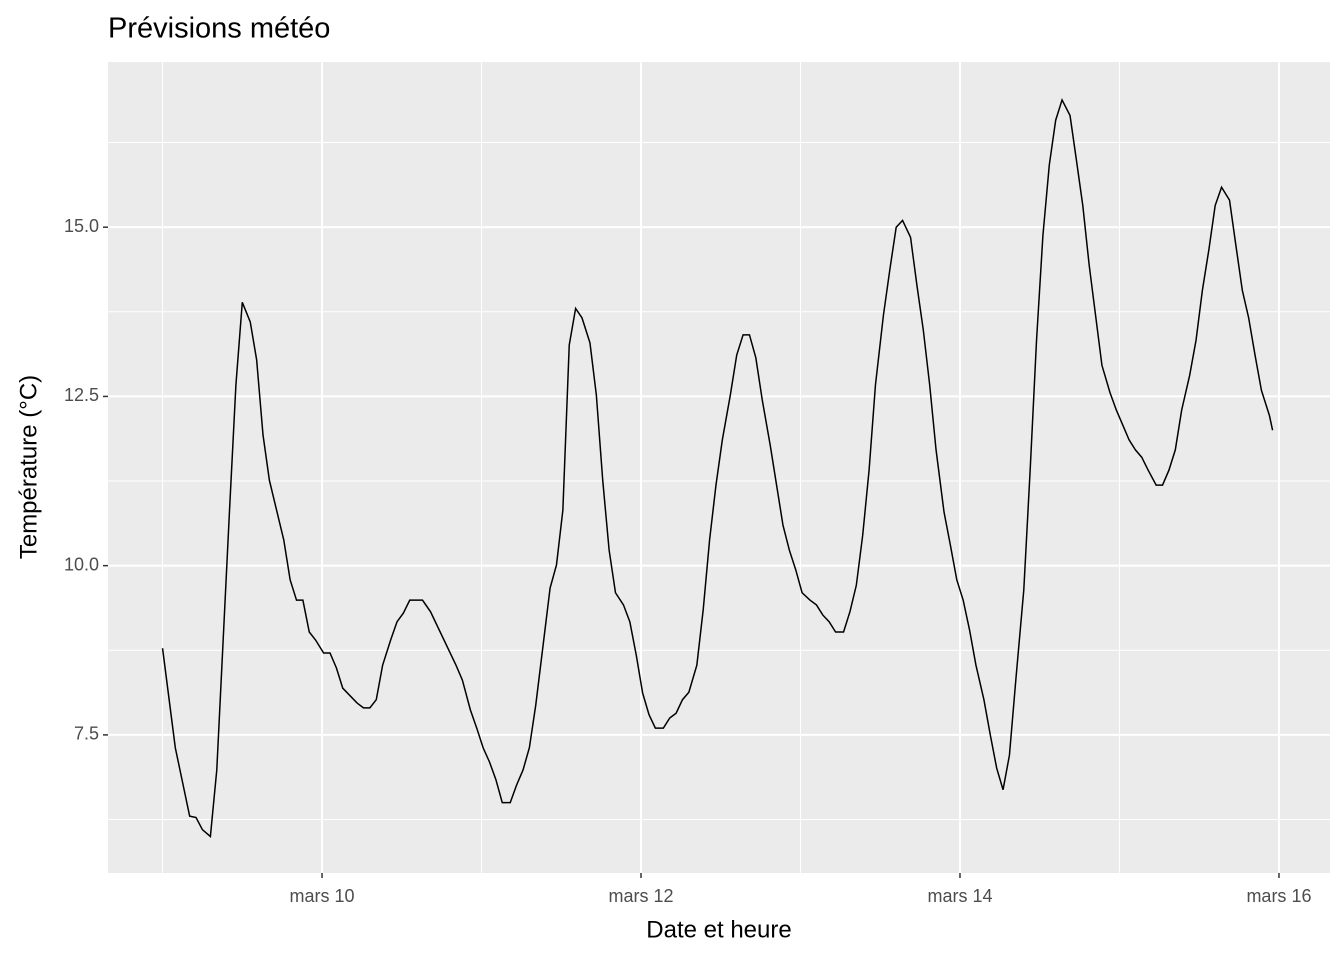 This screenshot has width=1344, height=960. I want to click on y-axis-title: Température (°C), so click(28, 467).